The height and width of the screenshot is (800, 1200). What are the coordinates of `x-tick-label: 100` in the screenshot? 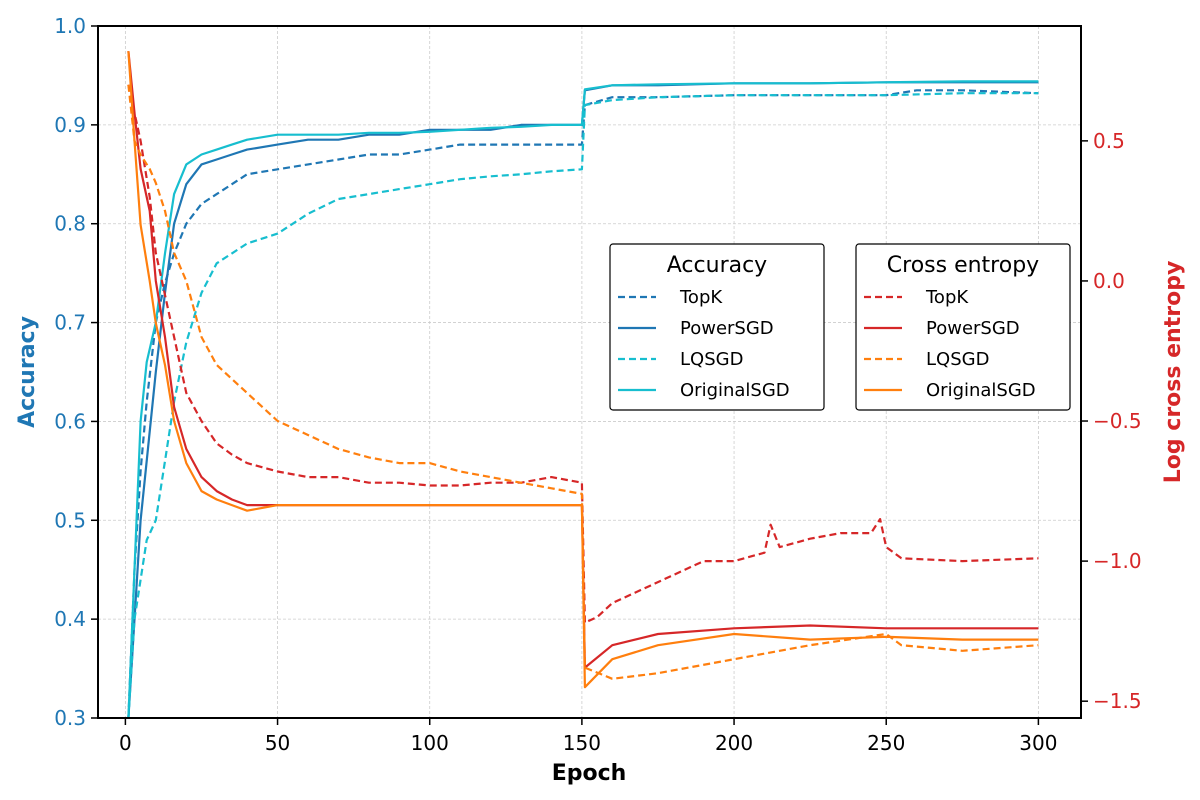 It's located at (430, 743).